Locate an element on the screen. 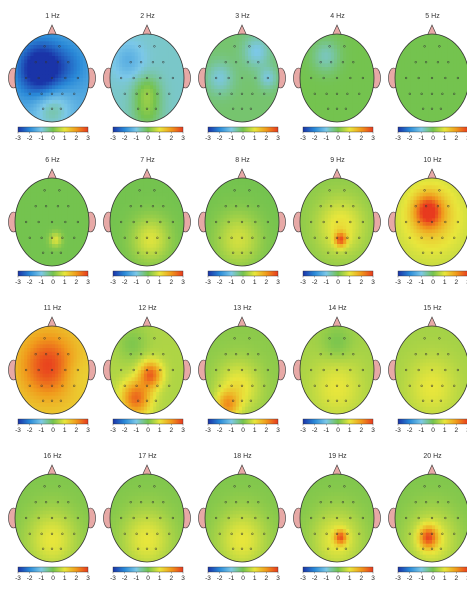 The width and height of the screenshot is (467, 589). colorbar-tick-label: -1 is located at coordinates (231, 578).